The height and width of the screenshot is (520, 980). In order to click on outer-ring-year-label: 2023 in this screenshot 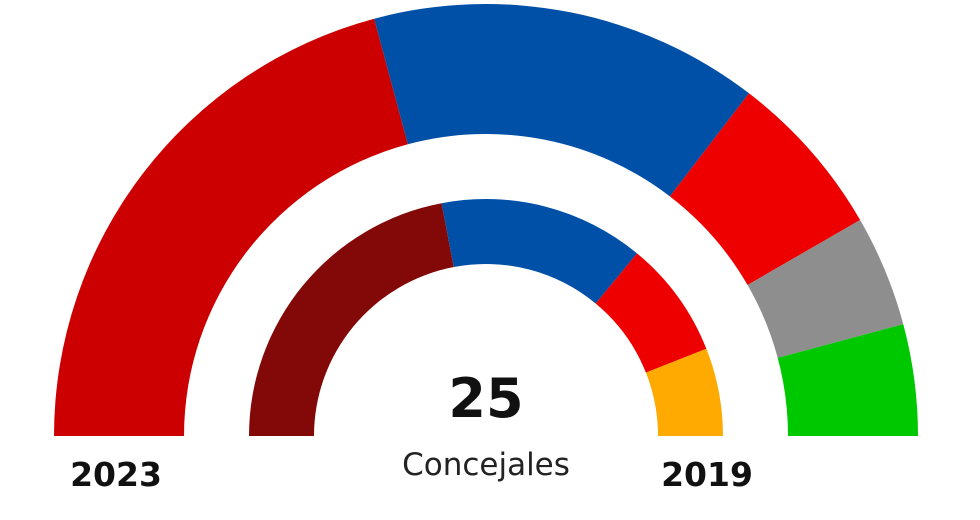, I will do `click(116, 474)`.